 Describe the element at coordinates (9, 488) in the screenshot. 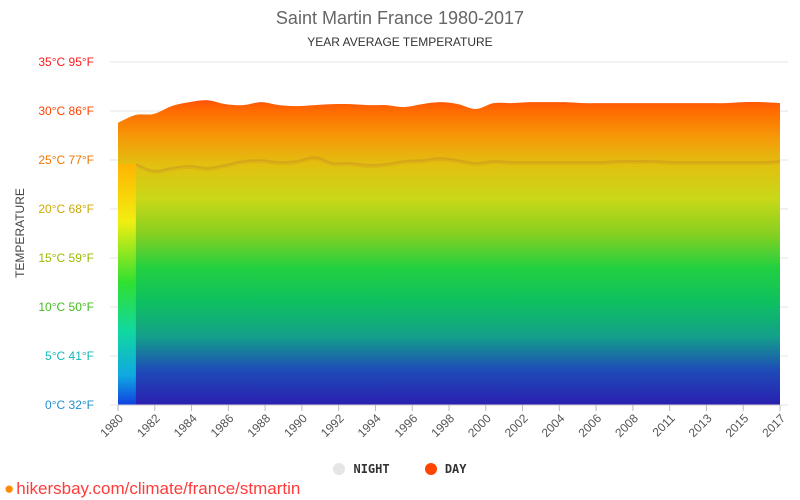

I see `map-pin-icon: ●` at that location.